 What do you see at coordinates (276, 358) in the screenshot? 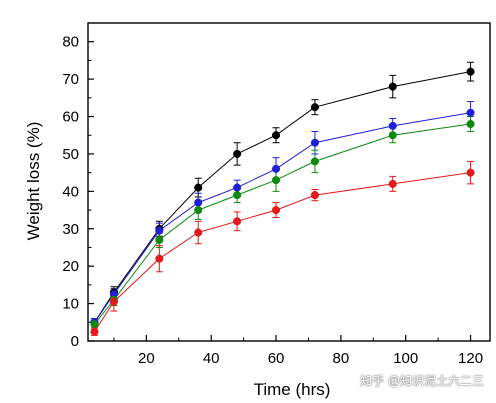
I see `x-tick-label: 60` at bounding box center [276, 358].